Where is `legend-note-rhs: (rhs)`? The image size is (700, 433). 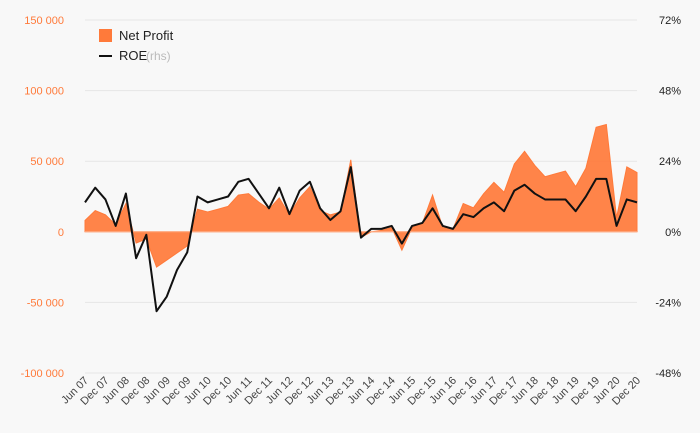
legend-note-rhs: (rhs) is located at coordinates (158, 56).